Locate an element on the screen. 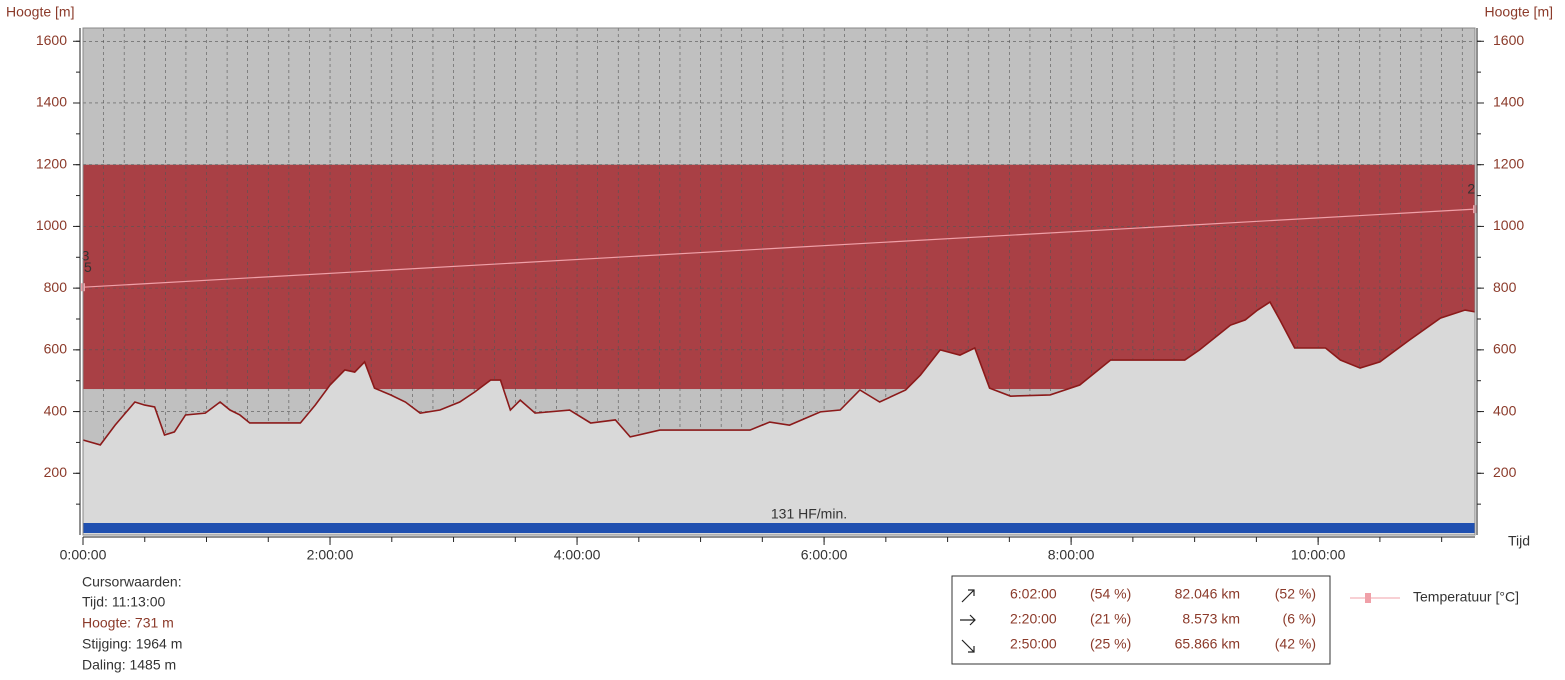 This screenshot has height=680, width=1565. y2-tick-label: 600 is located at coordinates (1505, 349).